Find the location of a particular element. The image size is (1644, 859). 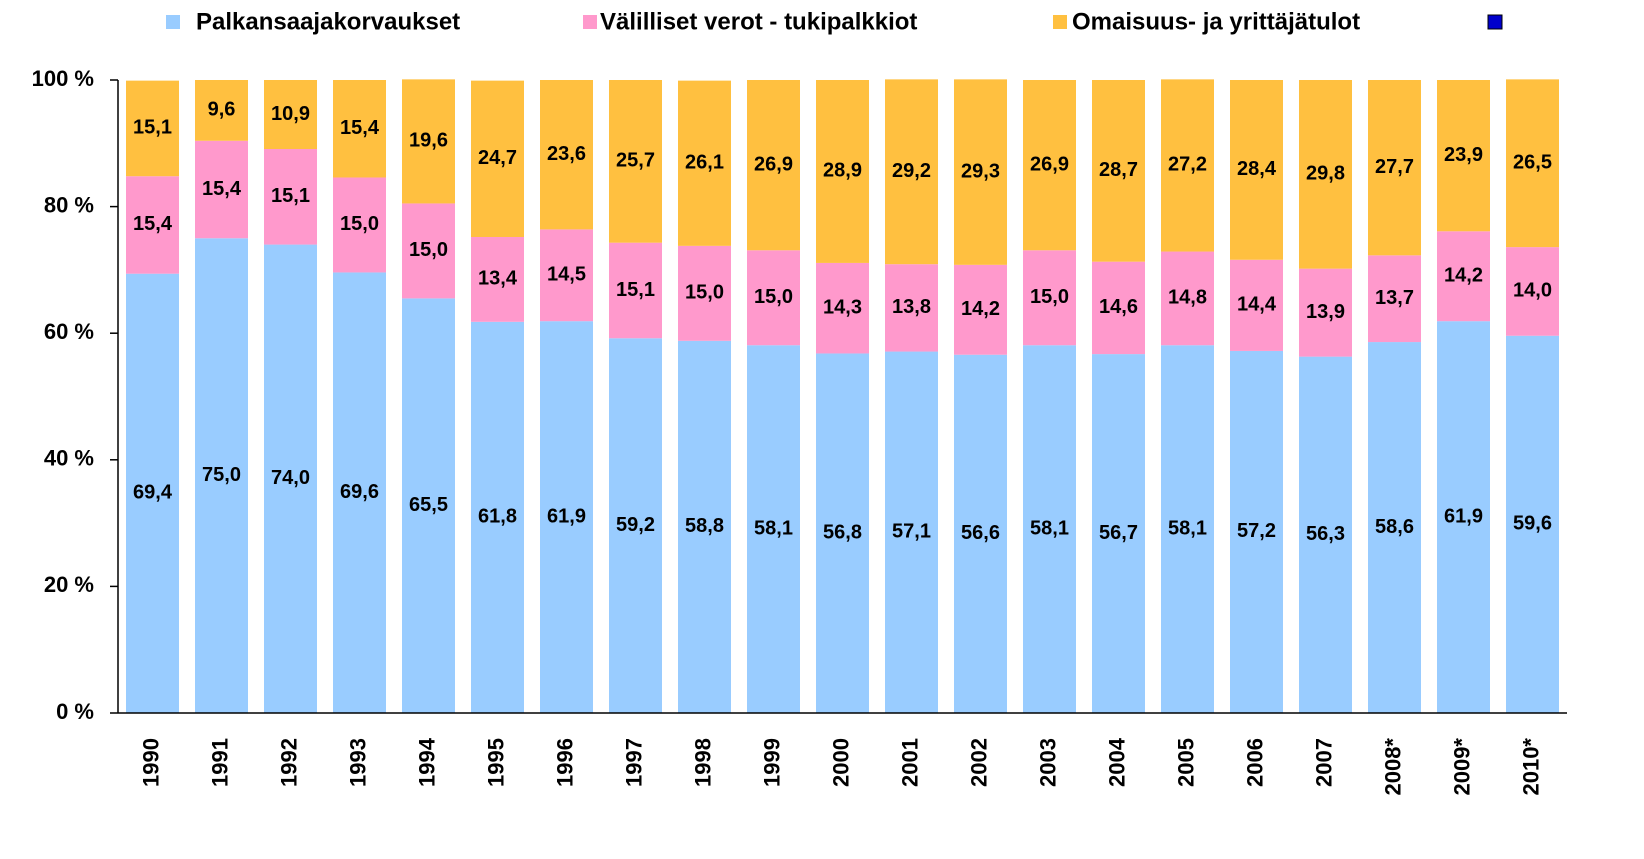

data-label: 56,6 is located at coordinates (980, 533).